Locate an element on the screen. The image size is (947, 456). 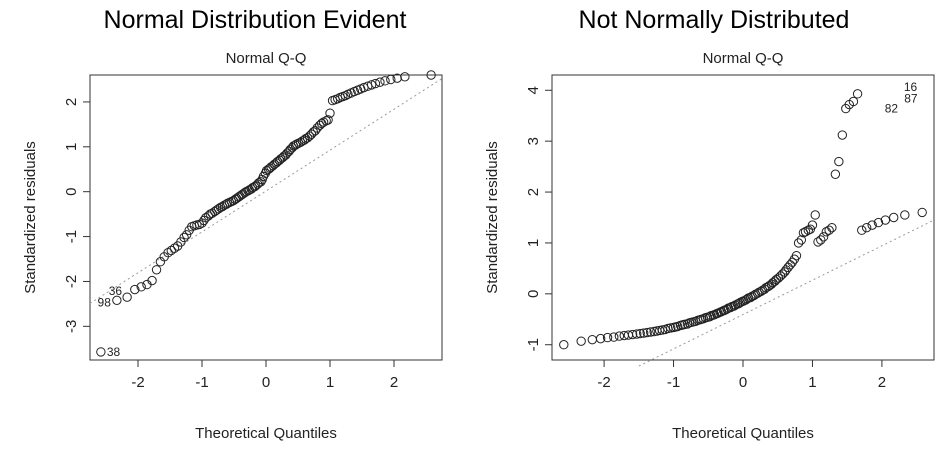
outlier-label: 16 is located at coordinates (911, 87).